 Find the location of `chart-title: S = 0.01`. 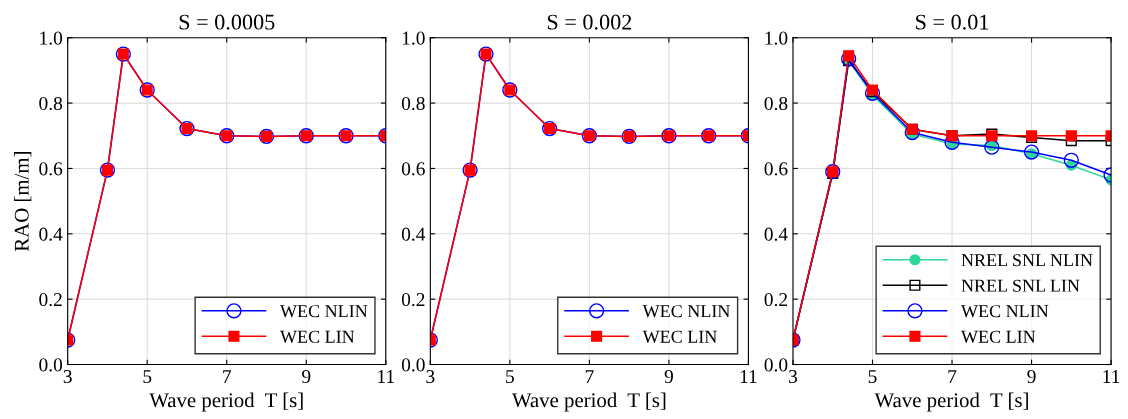

chart-title: S = 0.01 is located at coordinates (952, 22).